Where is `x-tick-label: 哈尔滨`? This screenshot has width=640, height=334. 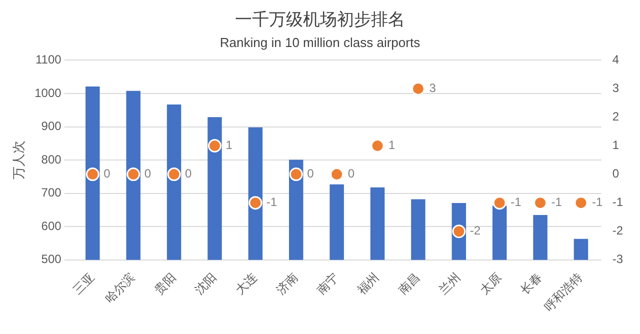
x-tick-label: 哈尔滨 is located at coordinates (120, 288).